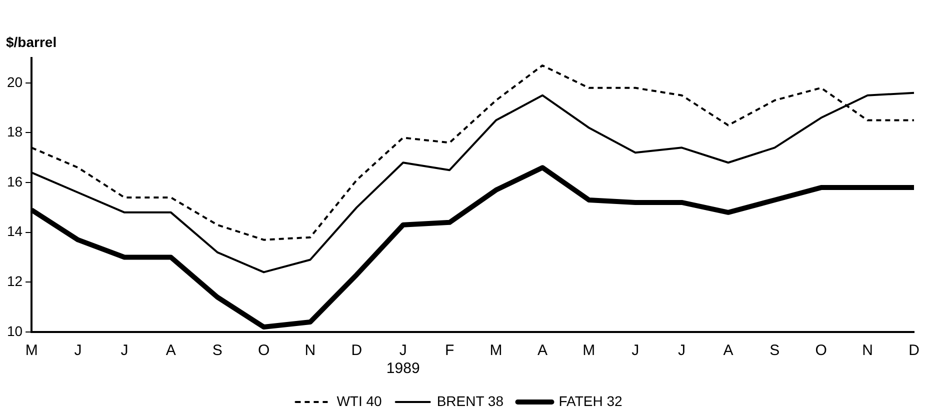 This screenshot has width=926, height=419. What do you see at coordinates (14, 181) in the screenshot?
I see `y-tick-label: 16` at bounding box center [14, 181].